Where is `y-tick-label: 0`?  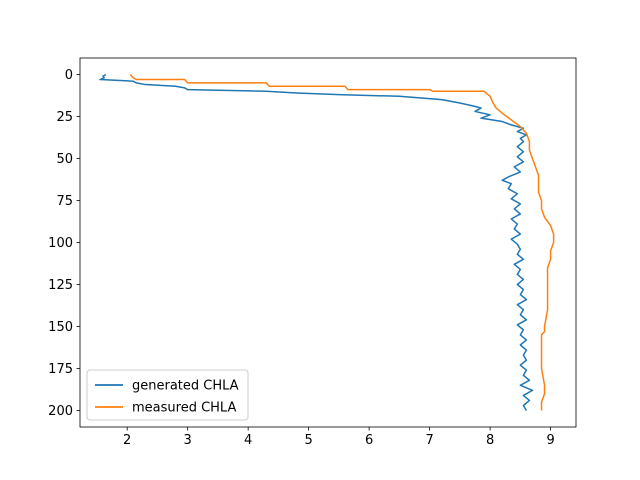 y-tick-label: 0 is located at coordinates (69, 75).